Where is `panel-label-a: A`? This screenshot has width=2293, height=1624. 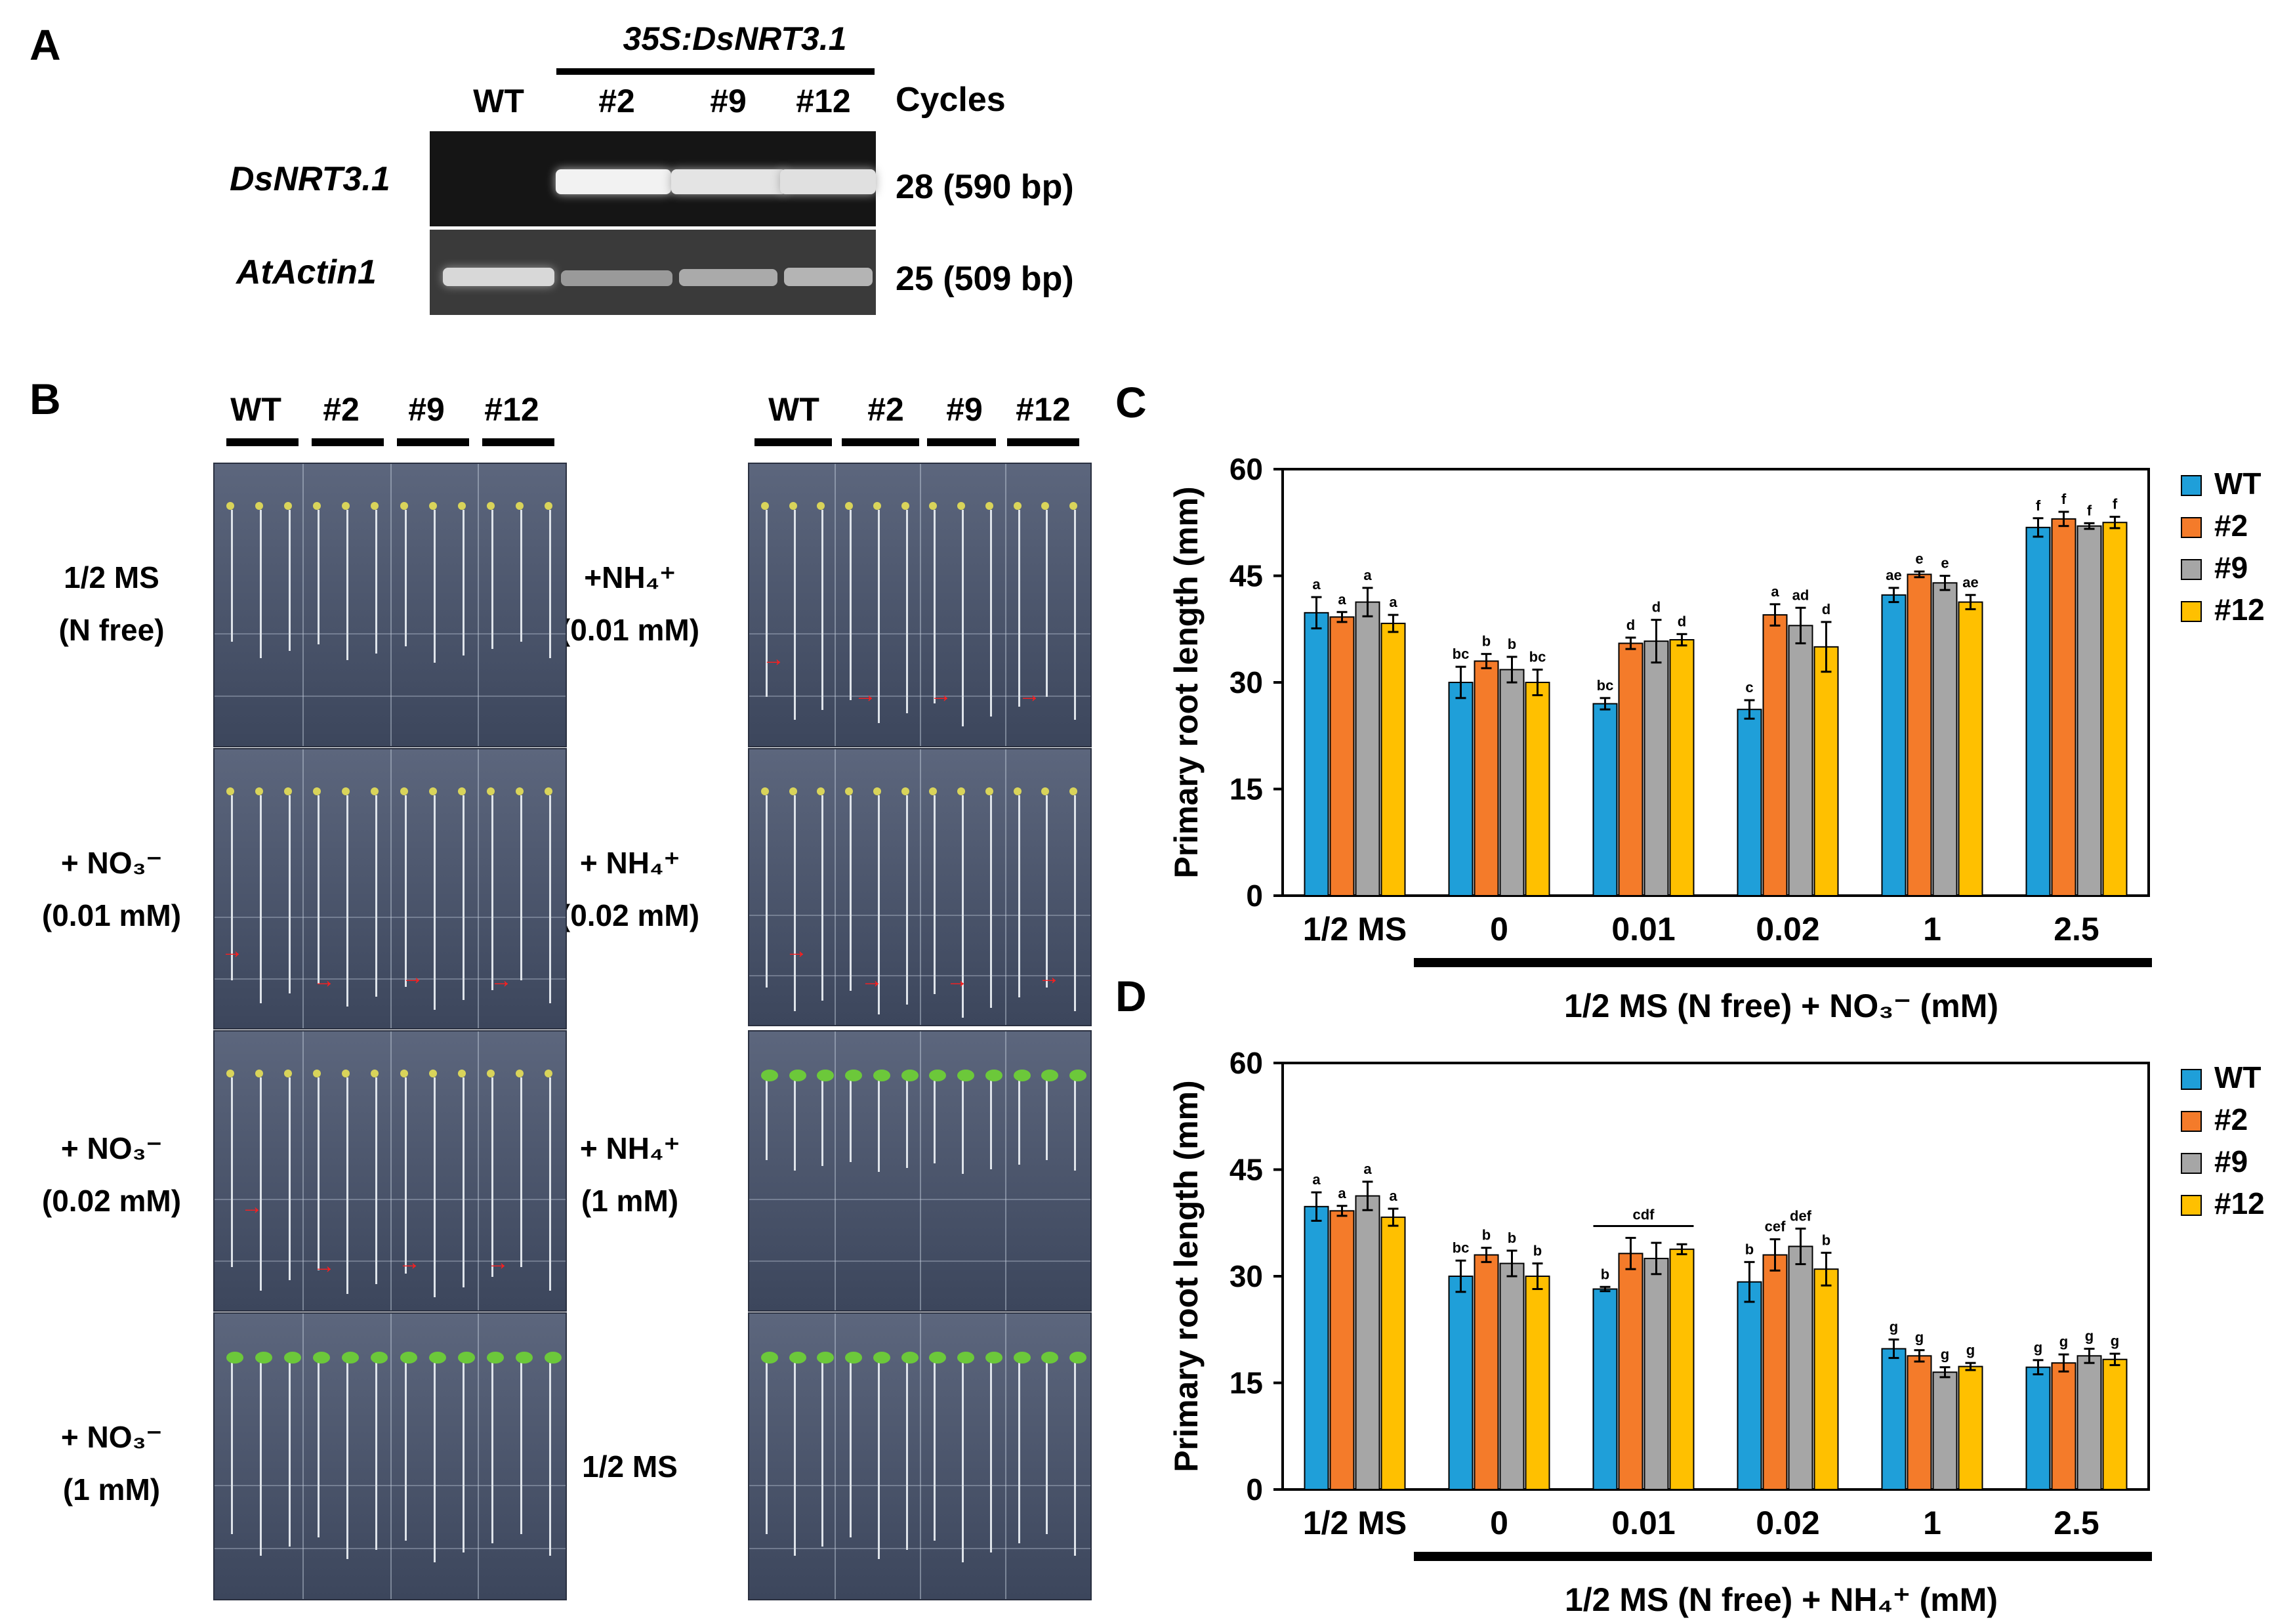
panel-label-a: A is located at coordinates (45, 45).